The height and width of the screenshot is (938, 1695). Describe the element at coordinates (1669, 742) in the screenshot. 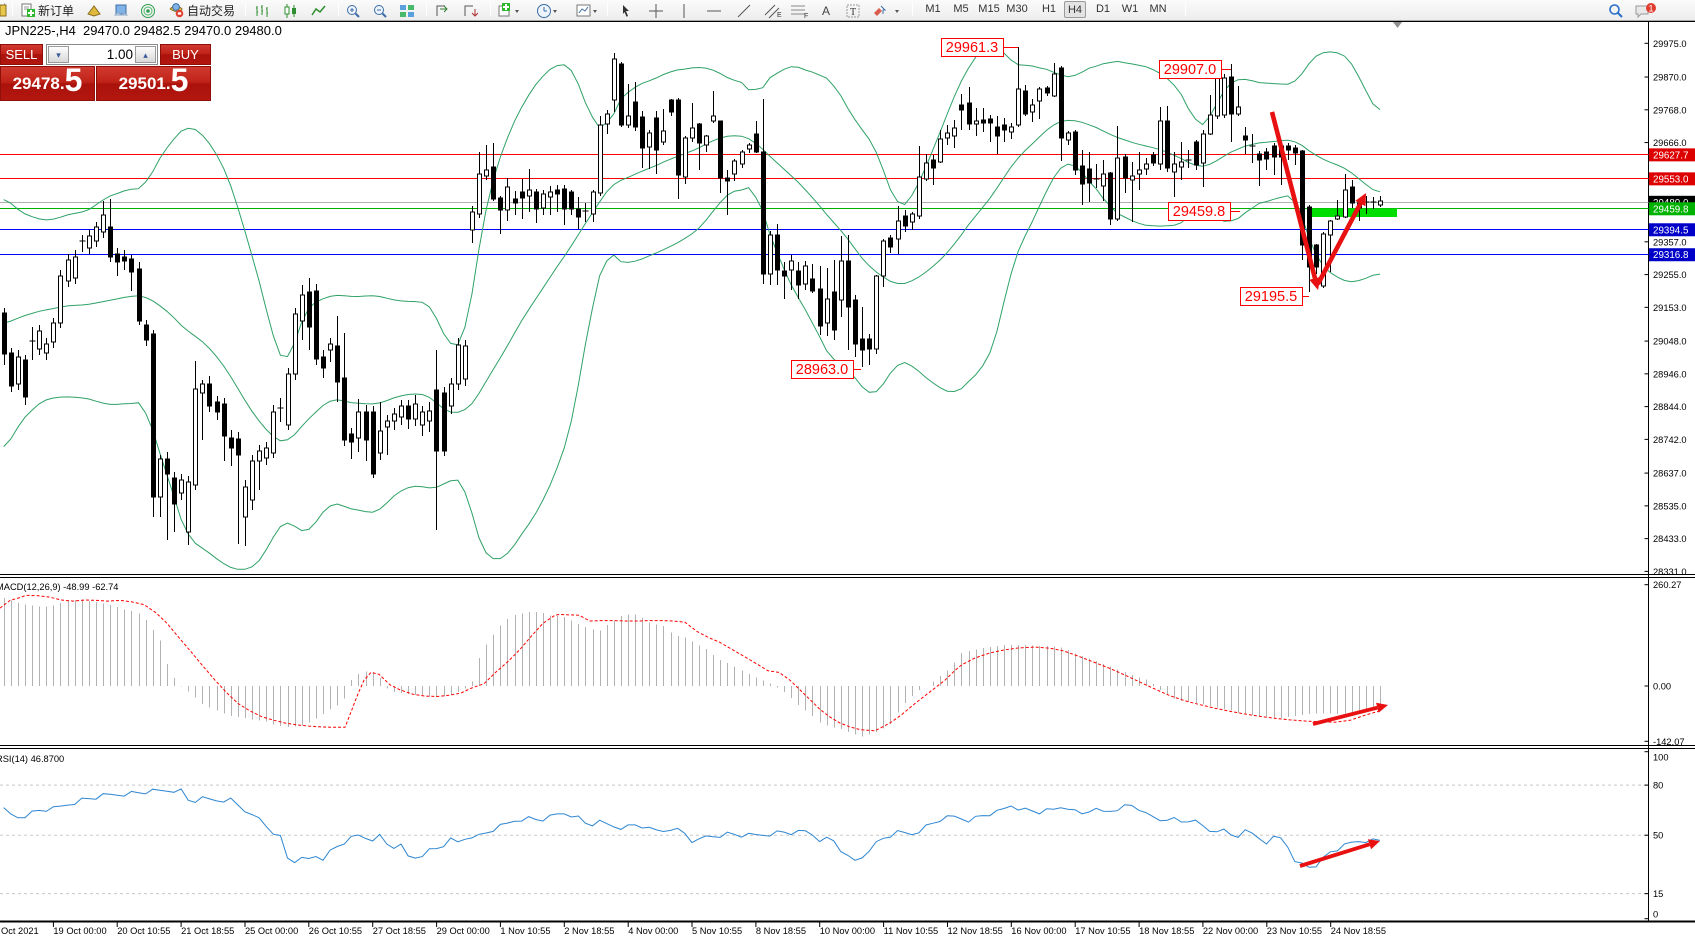

I see `svg-text: -142.07` at that location.